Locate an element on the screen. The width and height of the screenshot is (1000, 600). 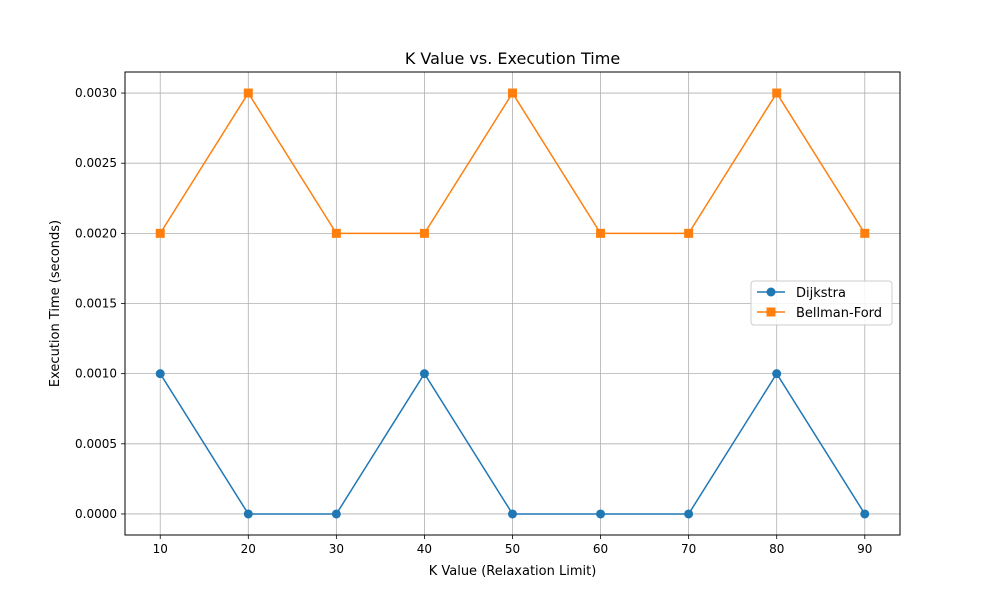
x-tick-label: 30 is located at coordinates (336, 549).